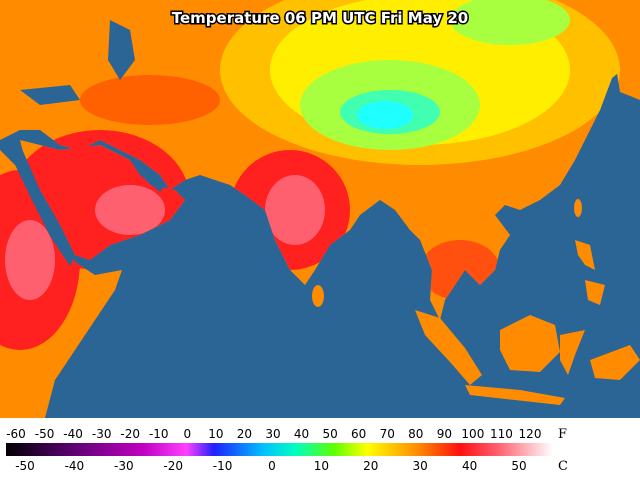 Image resolution: width=640 pixels, height=480 pixels. Describe the element at coordinates (272, 466) in the screenshot. I see `celsius-tick: 0` at that location.